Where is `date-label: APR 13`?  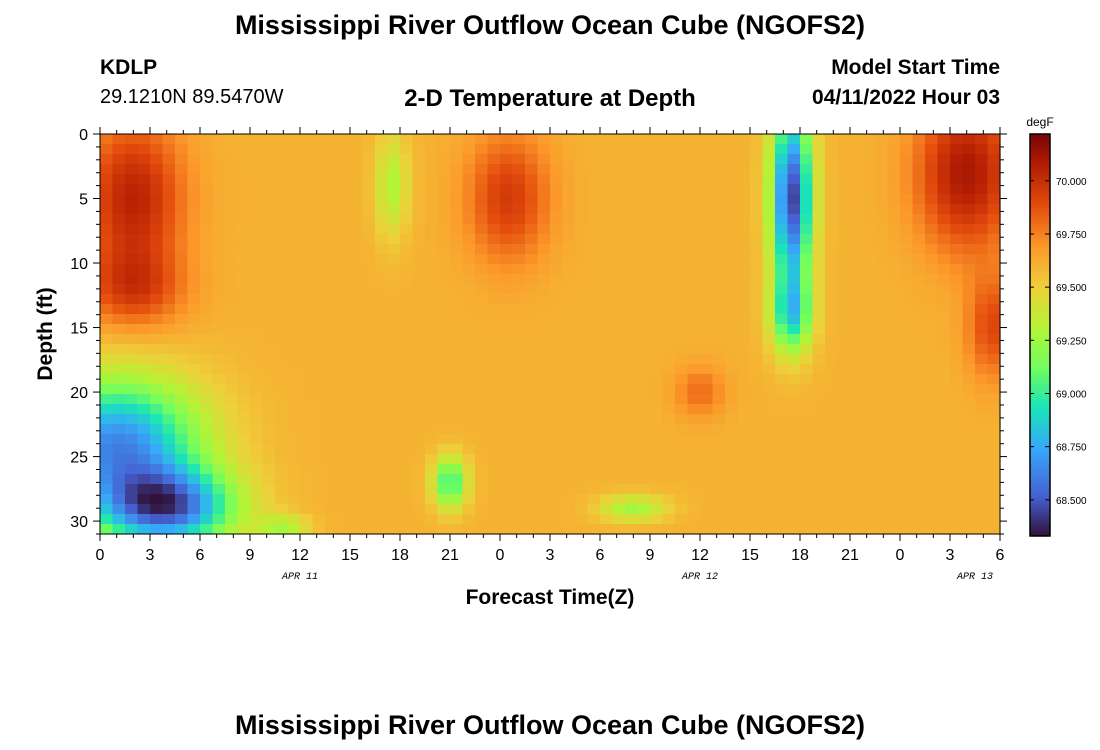
date-label: APR 13 is located at coordinates (974, 577).